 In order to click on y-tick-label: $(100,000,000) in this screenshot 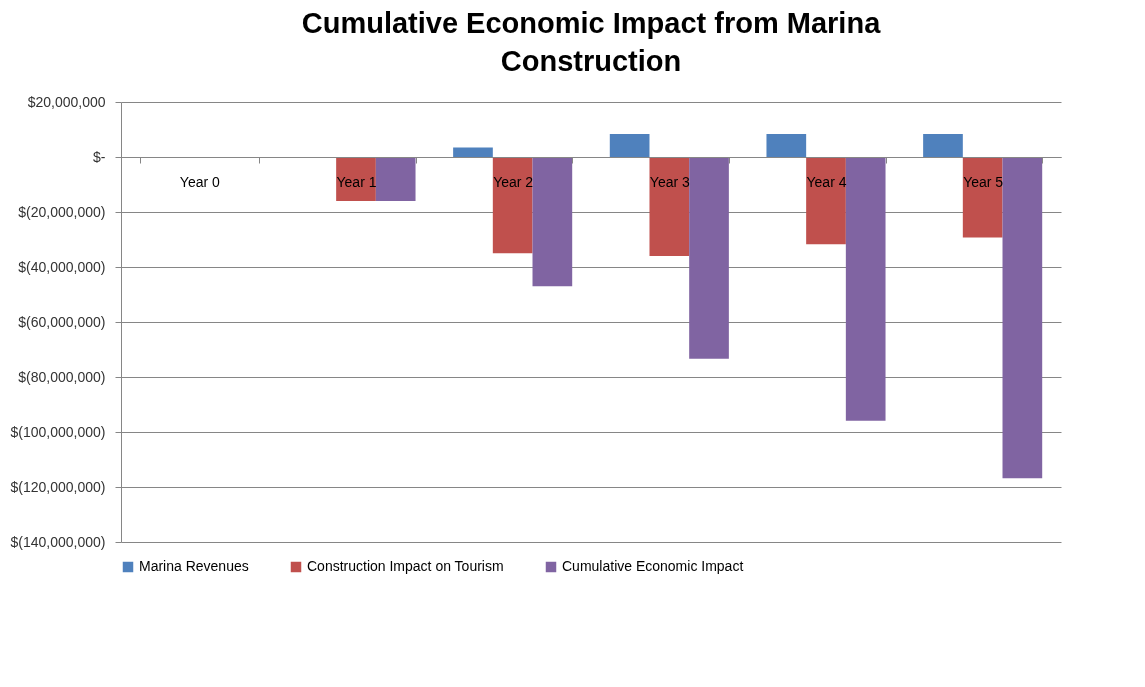, I will do `click(58, 431)`.